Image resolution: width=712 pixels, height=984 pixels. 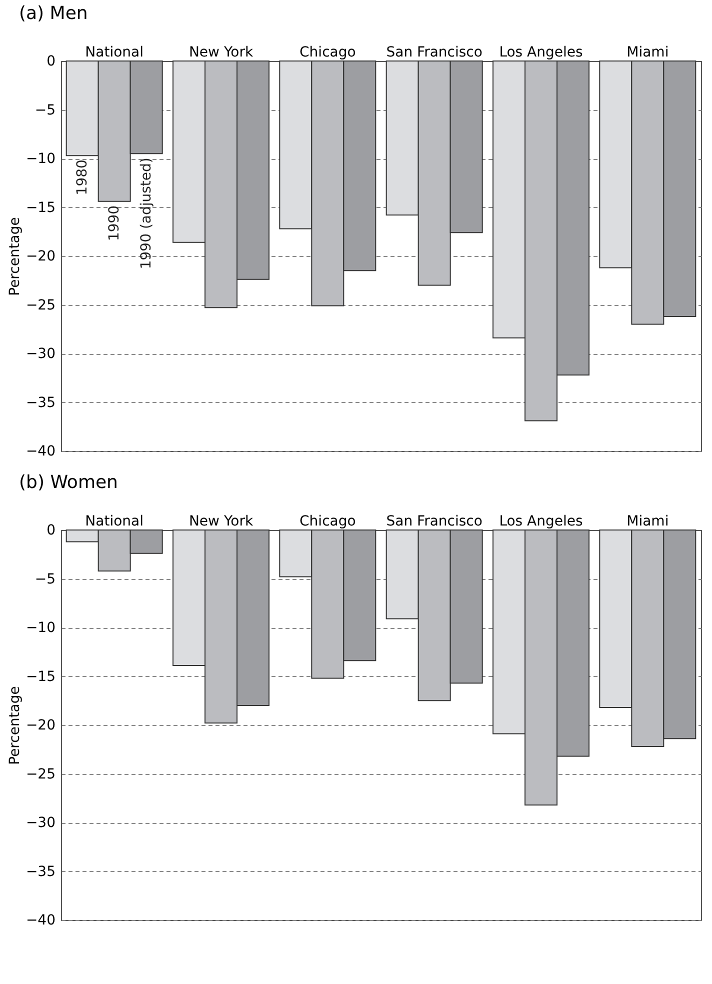 What do you see at coordinates (114, 223) in the screenshot?
I see `text: 1990` at bounding box center [114, 223].